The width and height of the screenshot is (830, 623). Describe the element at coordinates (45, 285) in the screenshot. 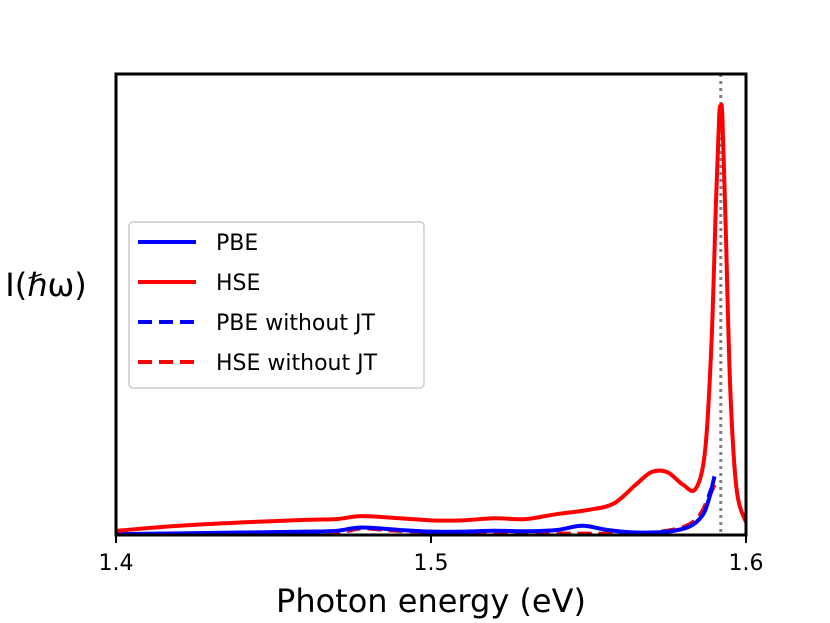

I see `y-axis-label: I(ℏω)` at that location.